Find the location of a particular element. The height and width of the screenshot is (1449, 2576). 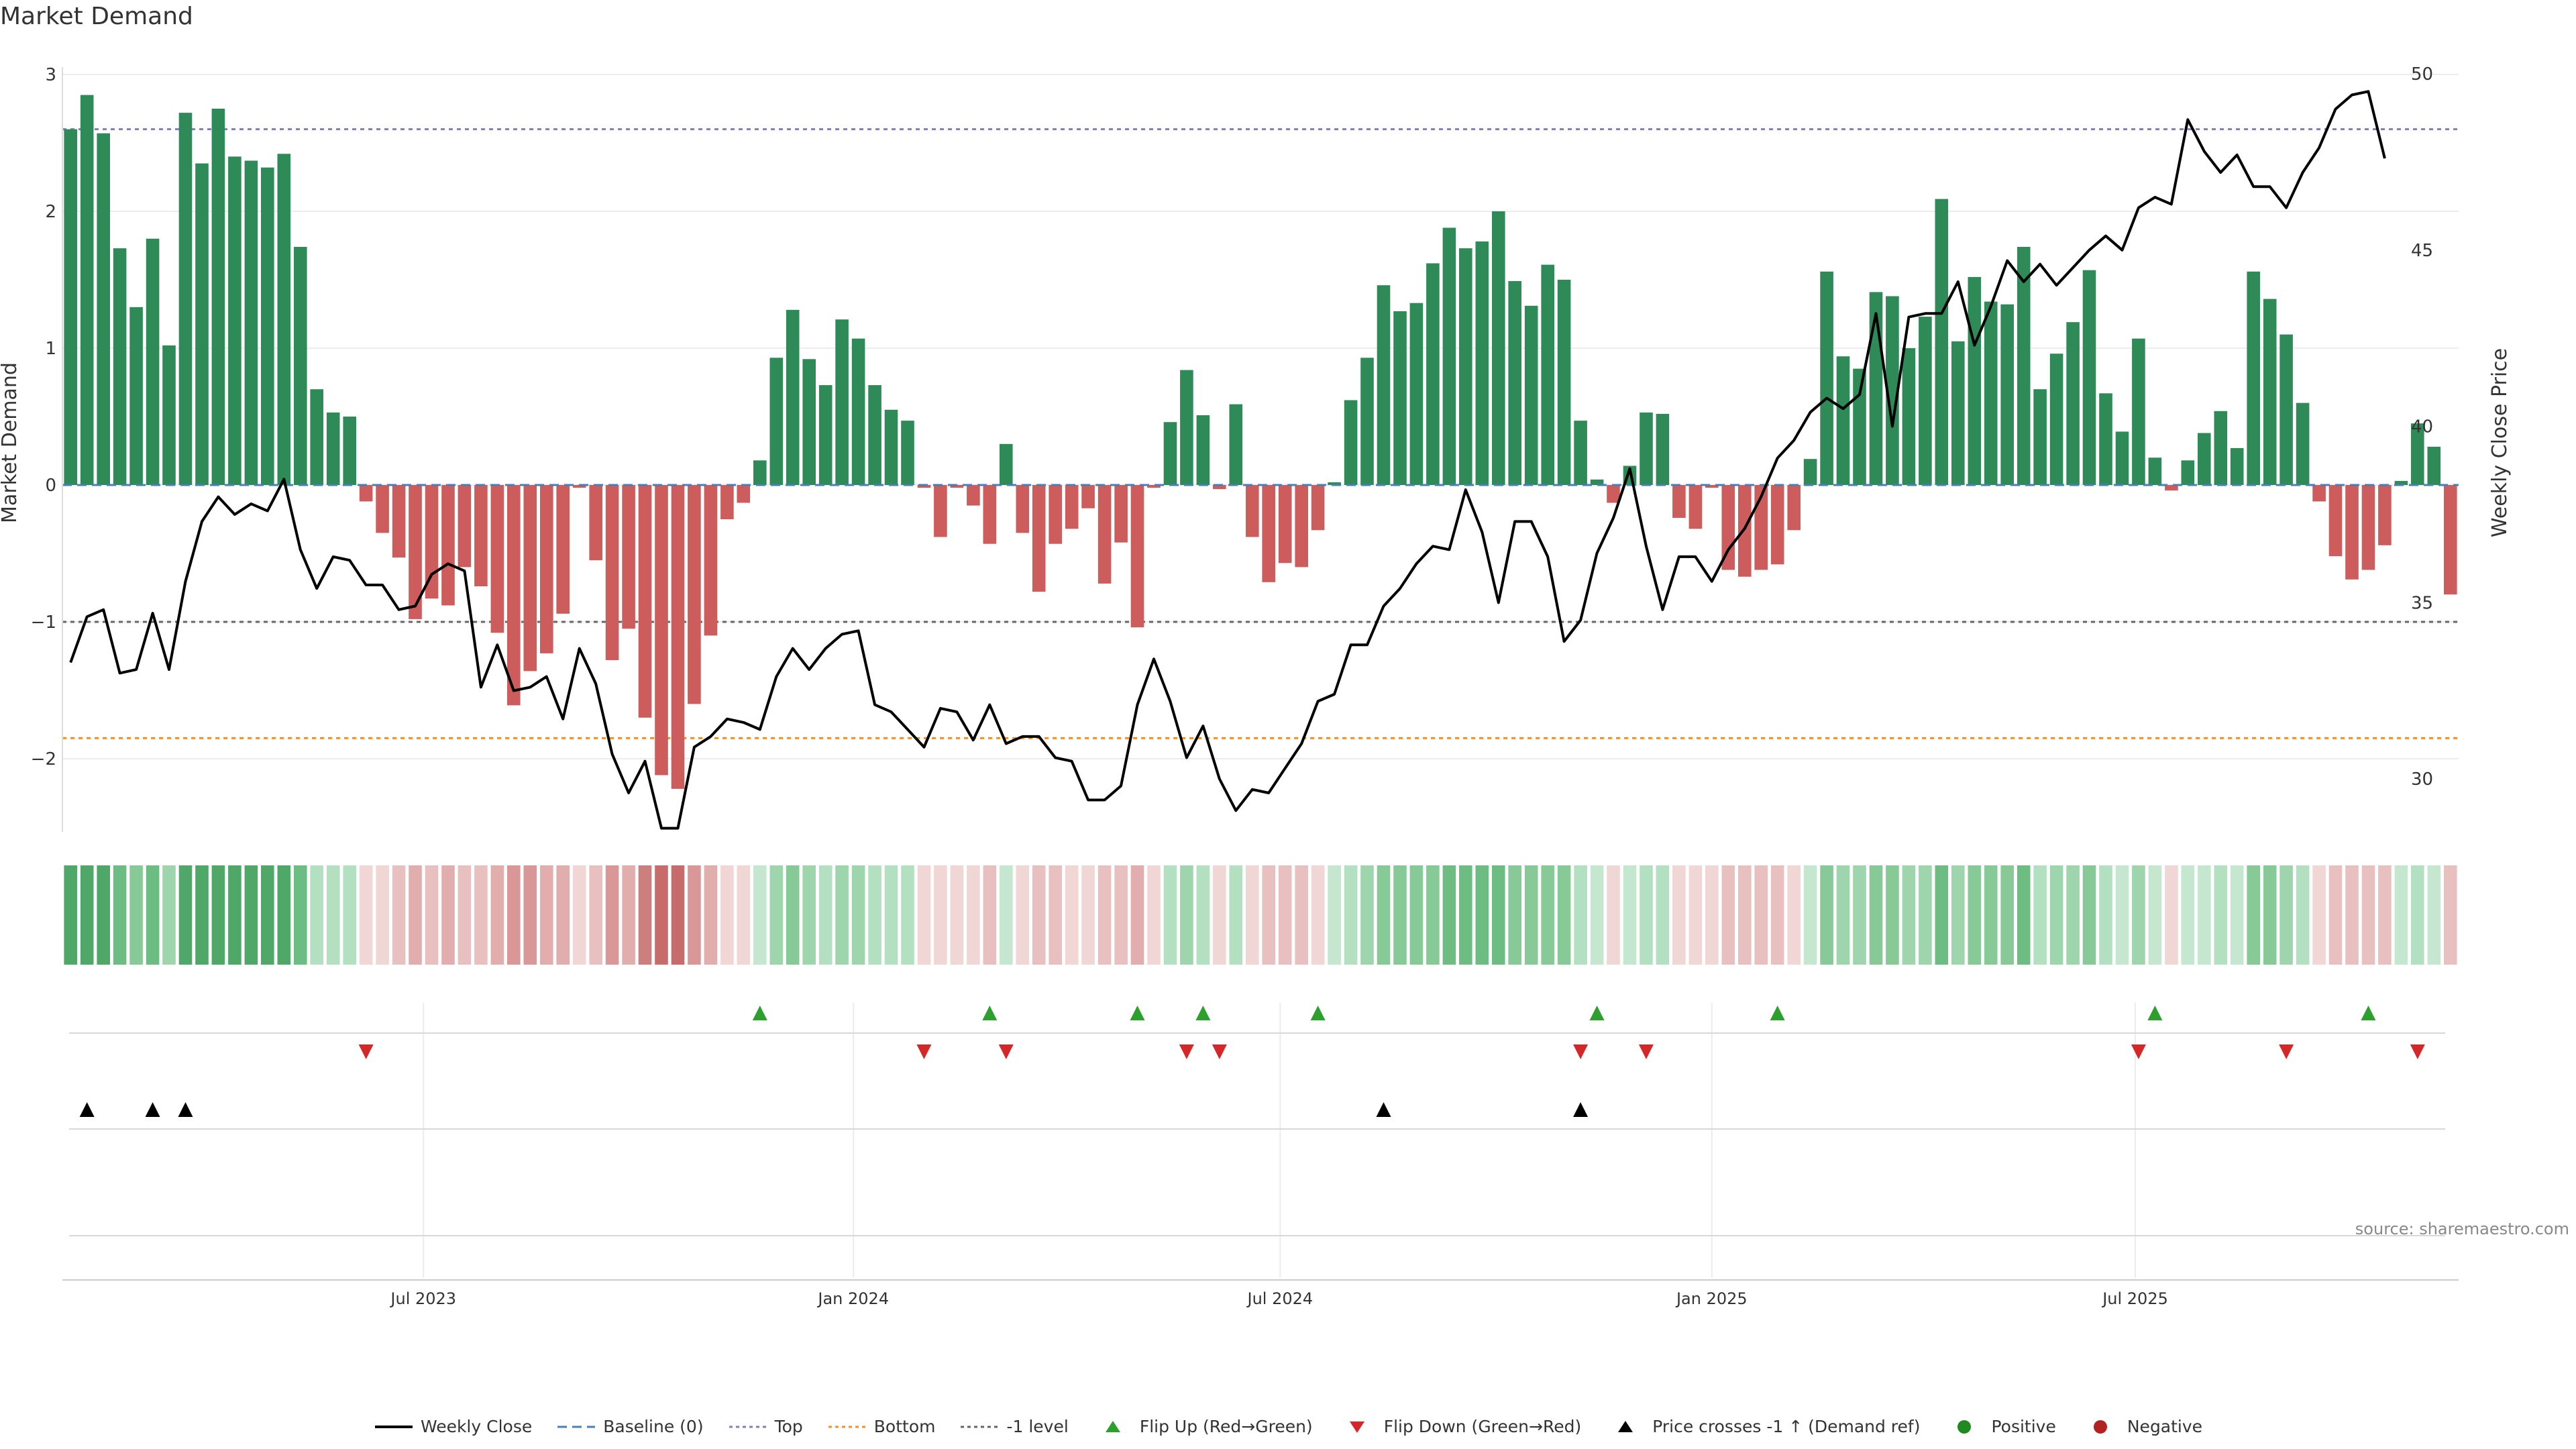

legend-label: -1 level is located at coordinates (1037, 1426).